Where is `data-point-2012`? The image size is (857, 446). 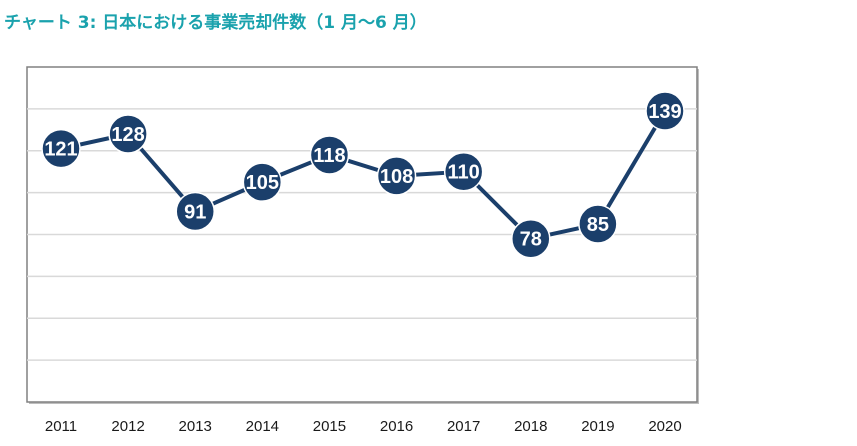
data-point-2012 is located at coordinates (128, 134).